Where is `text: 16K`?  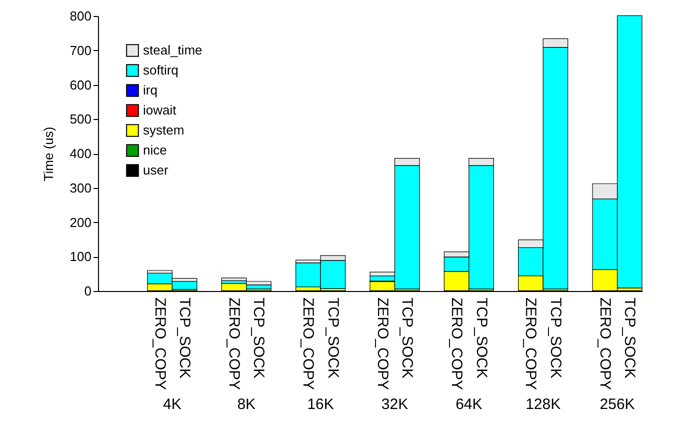 text: 16K is located at coordinates (320, 404).